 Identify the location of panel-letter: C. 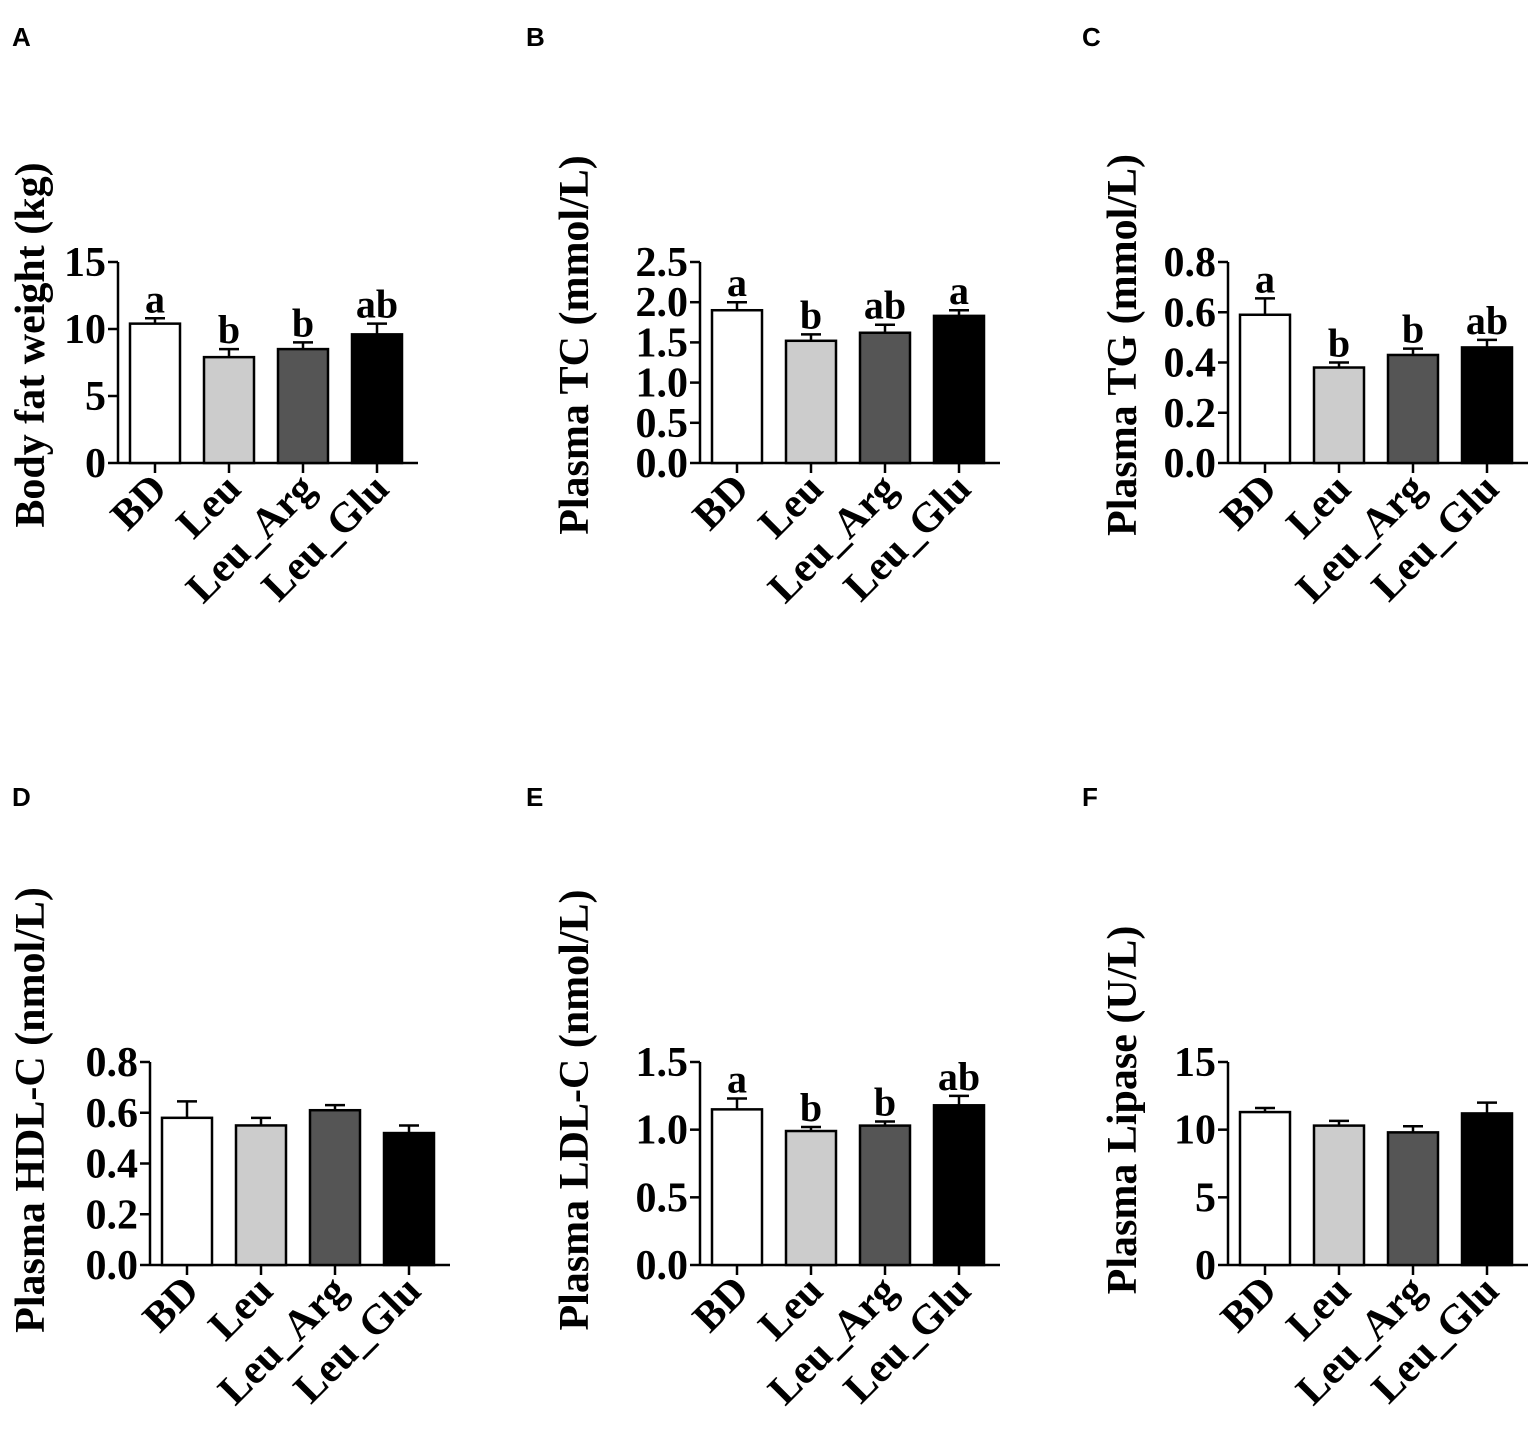
(1091, 37).